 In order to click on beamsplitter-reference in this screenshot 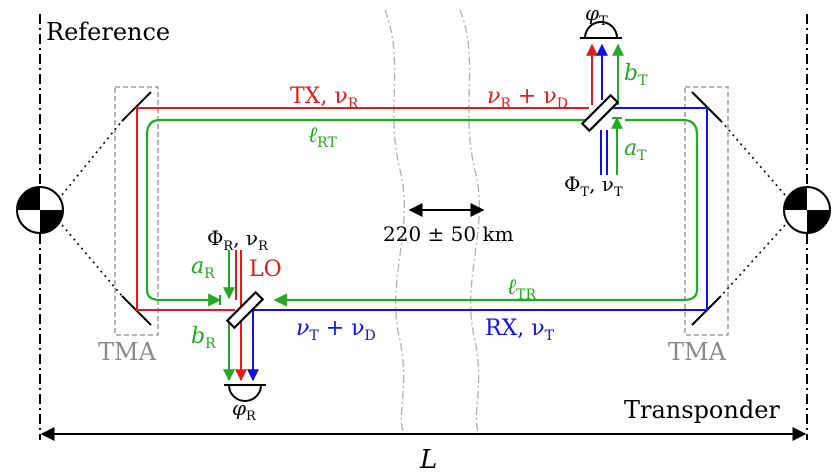, I will do `click(245, 310)`.